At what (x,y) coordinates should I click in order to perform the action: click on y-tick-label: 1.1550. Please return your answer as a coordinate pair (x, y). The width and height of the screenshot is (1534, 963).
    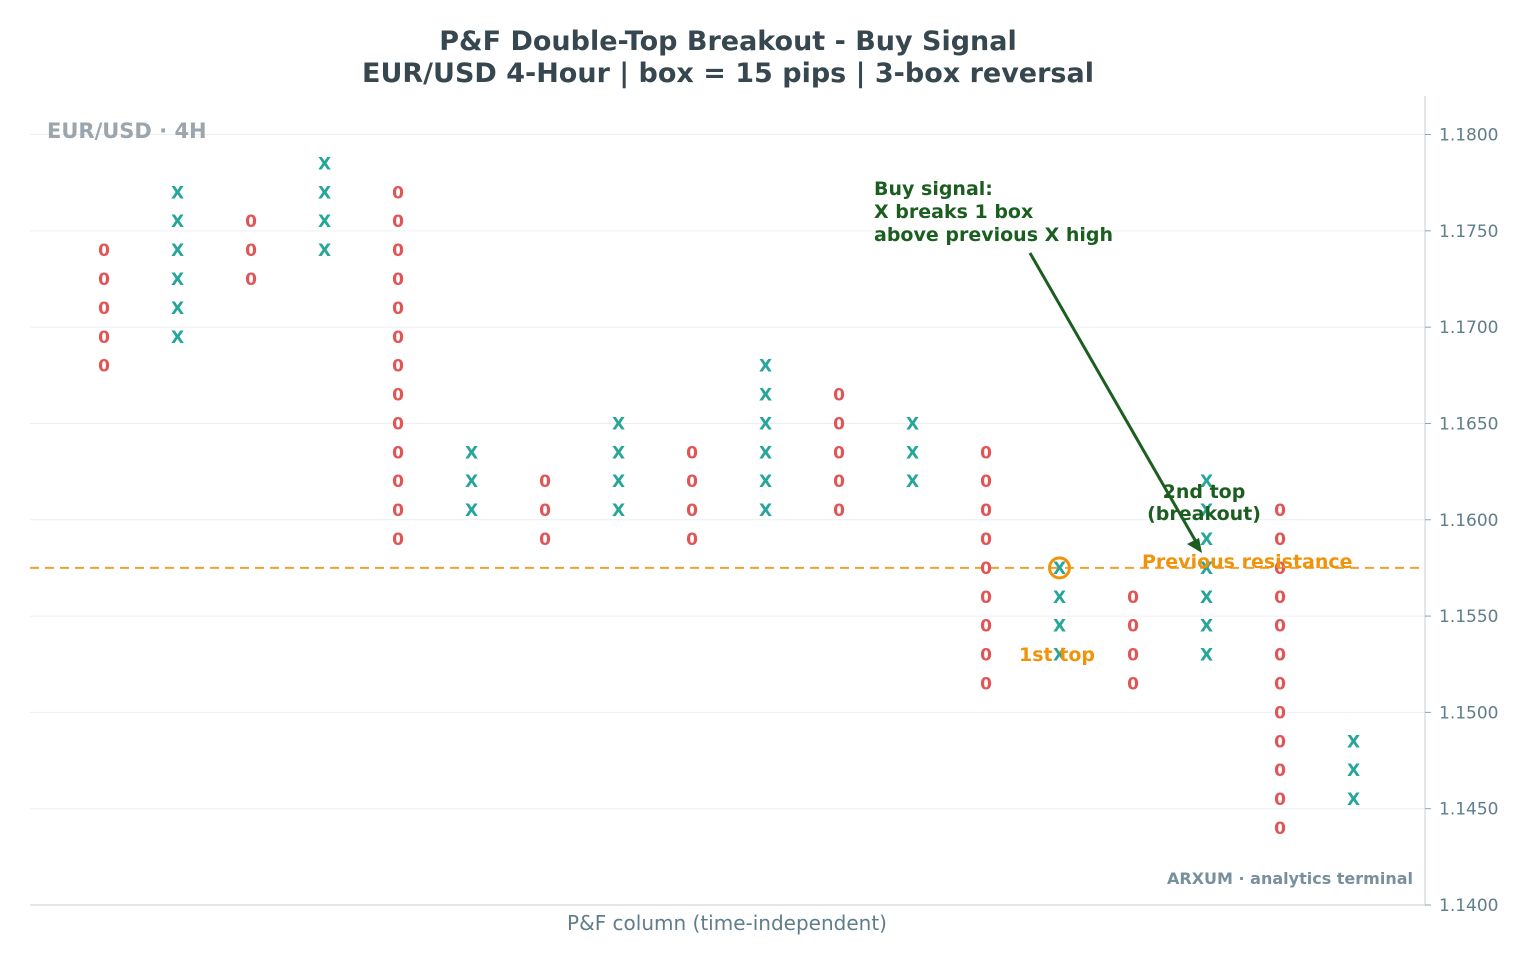
    Looking at the image, I should click on (1468, 617).